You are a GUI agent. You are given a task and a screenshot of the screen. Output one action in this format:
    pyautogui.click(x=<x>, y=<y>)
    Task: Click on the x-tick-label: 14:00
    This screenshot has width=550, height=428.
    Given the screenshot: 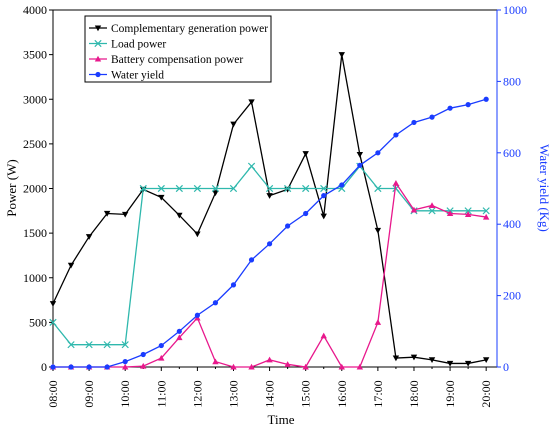 What is the action you would take?
    pyautogui.click(x=270, y=393)
    